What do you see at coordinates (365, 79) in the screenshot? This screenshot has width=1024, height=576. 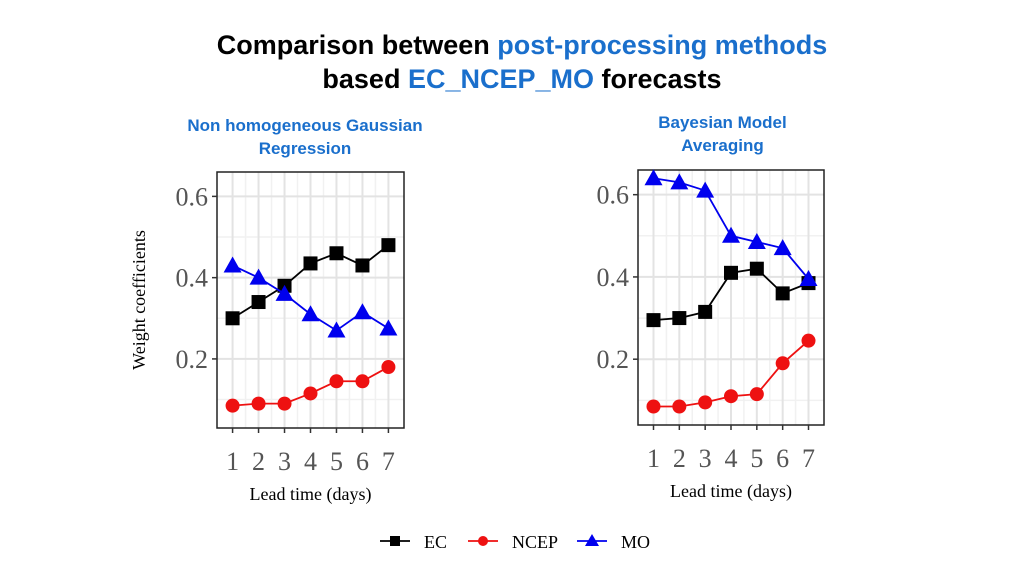 I see `title-line-2-prefix: based` at bounding box center [365, 79].